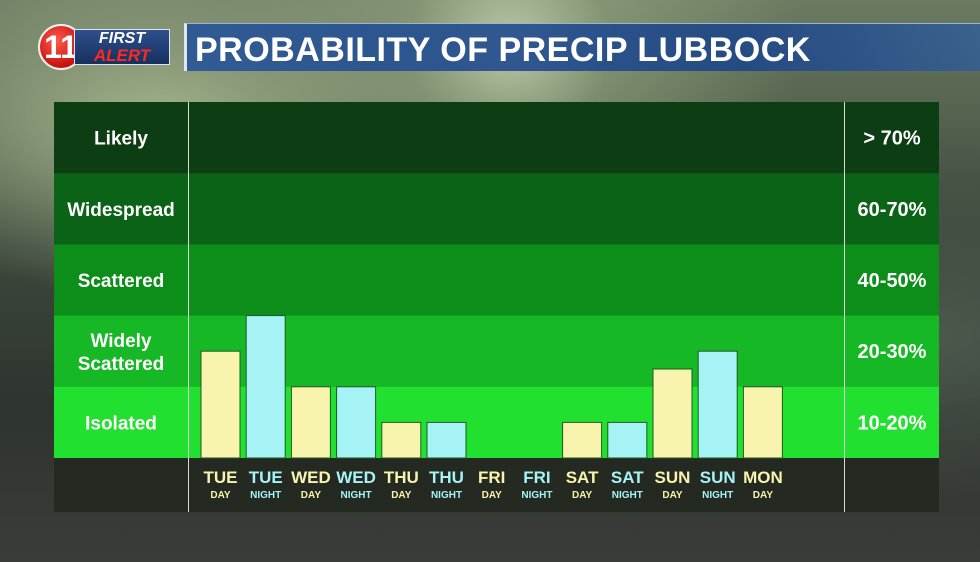 The width and height of the screenshot is (980, 562). Describe the element at coordinates (763, 495) in the screenshot. I see `tick-period-mon-day: DAY` at that location.